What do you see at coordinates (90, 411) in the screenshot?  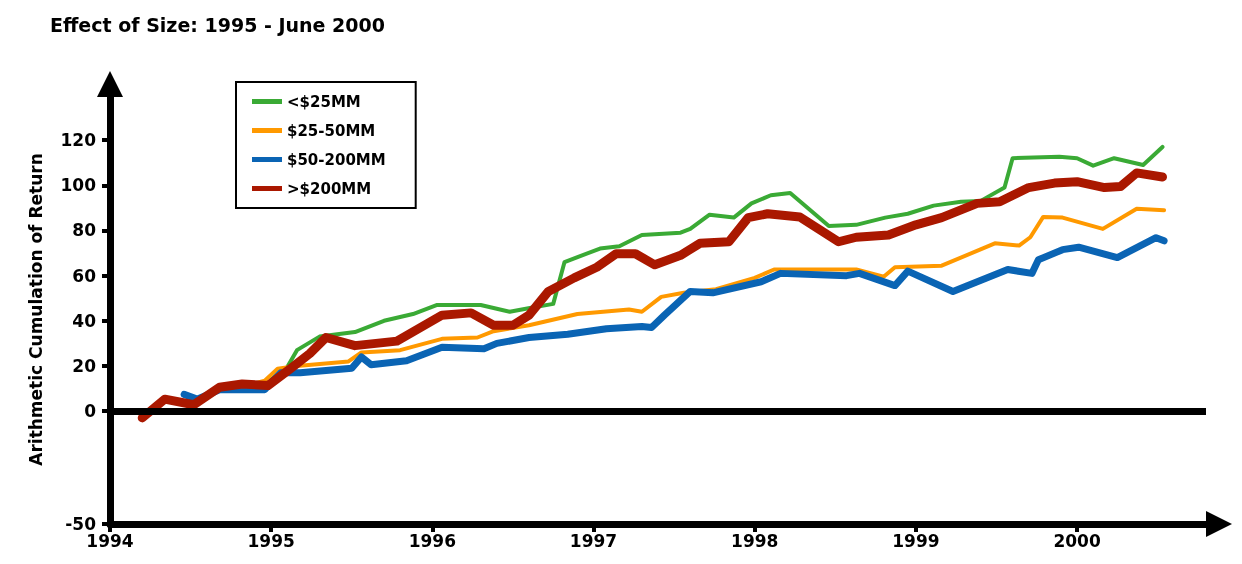 I see `y-tick-label: 0` at bounding box center [90, 411].